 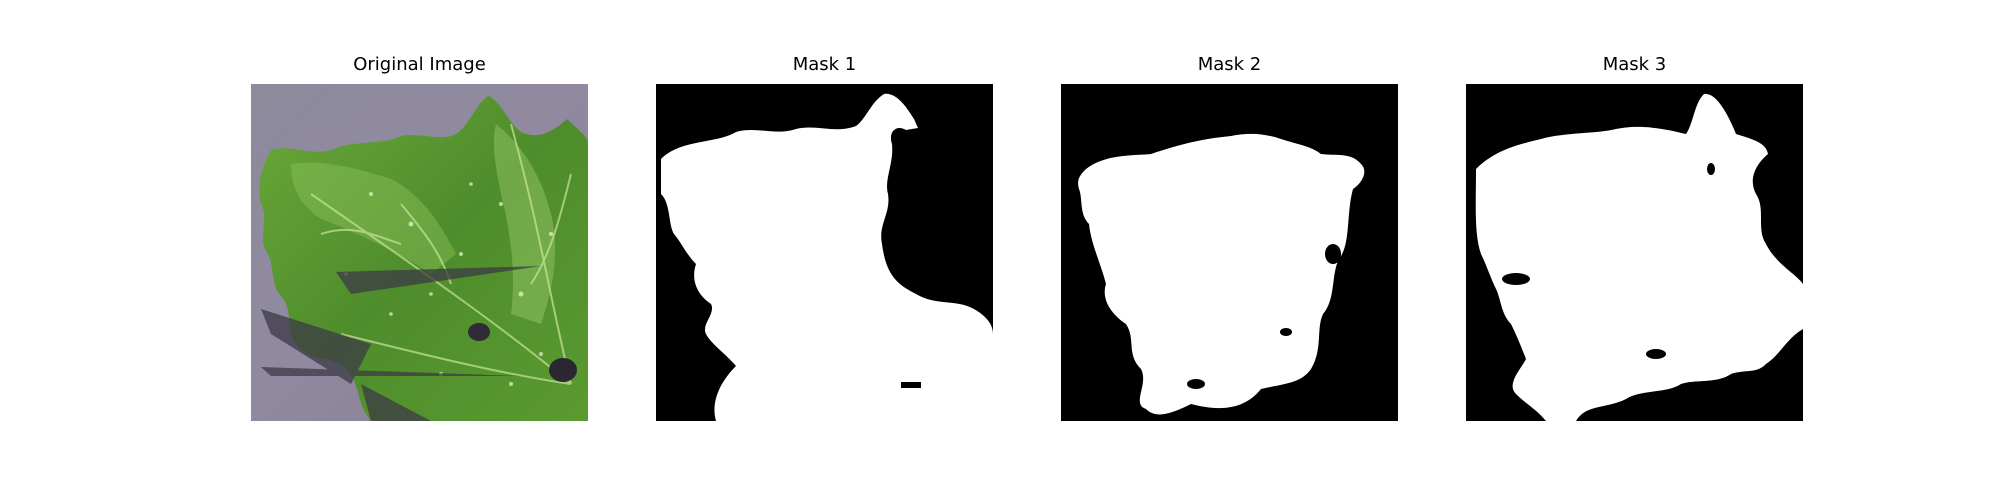 I want to click on panel-mask-2: Mask 2, so click(x=1229, y=239).